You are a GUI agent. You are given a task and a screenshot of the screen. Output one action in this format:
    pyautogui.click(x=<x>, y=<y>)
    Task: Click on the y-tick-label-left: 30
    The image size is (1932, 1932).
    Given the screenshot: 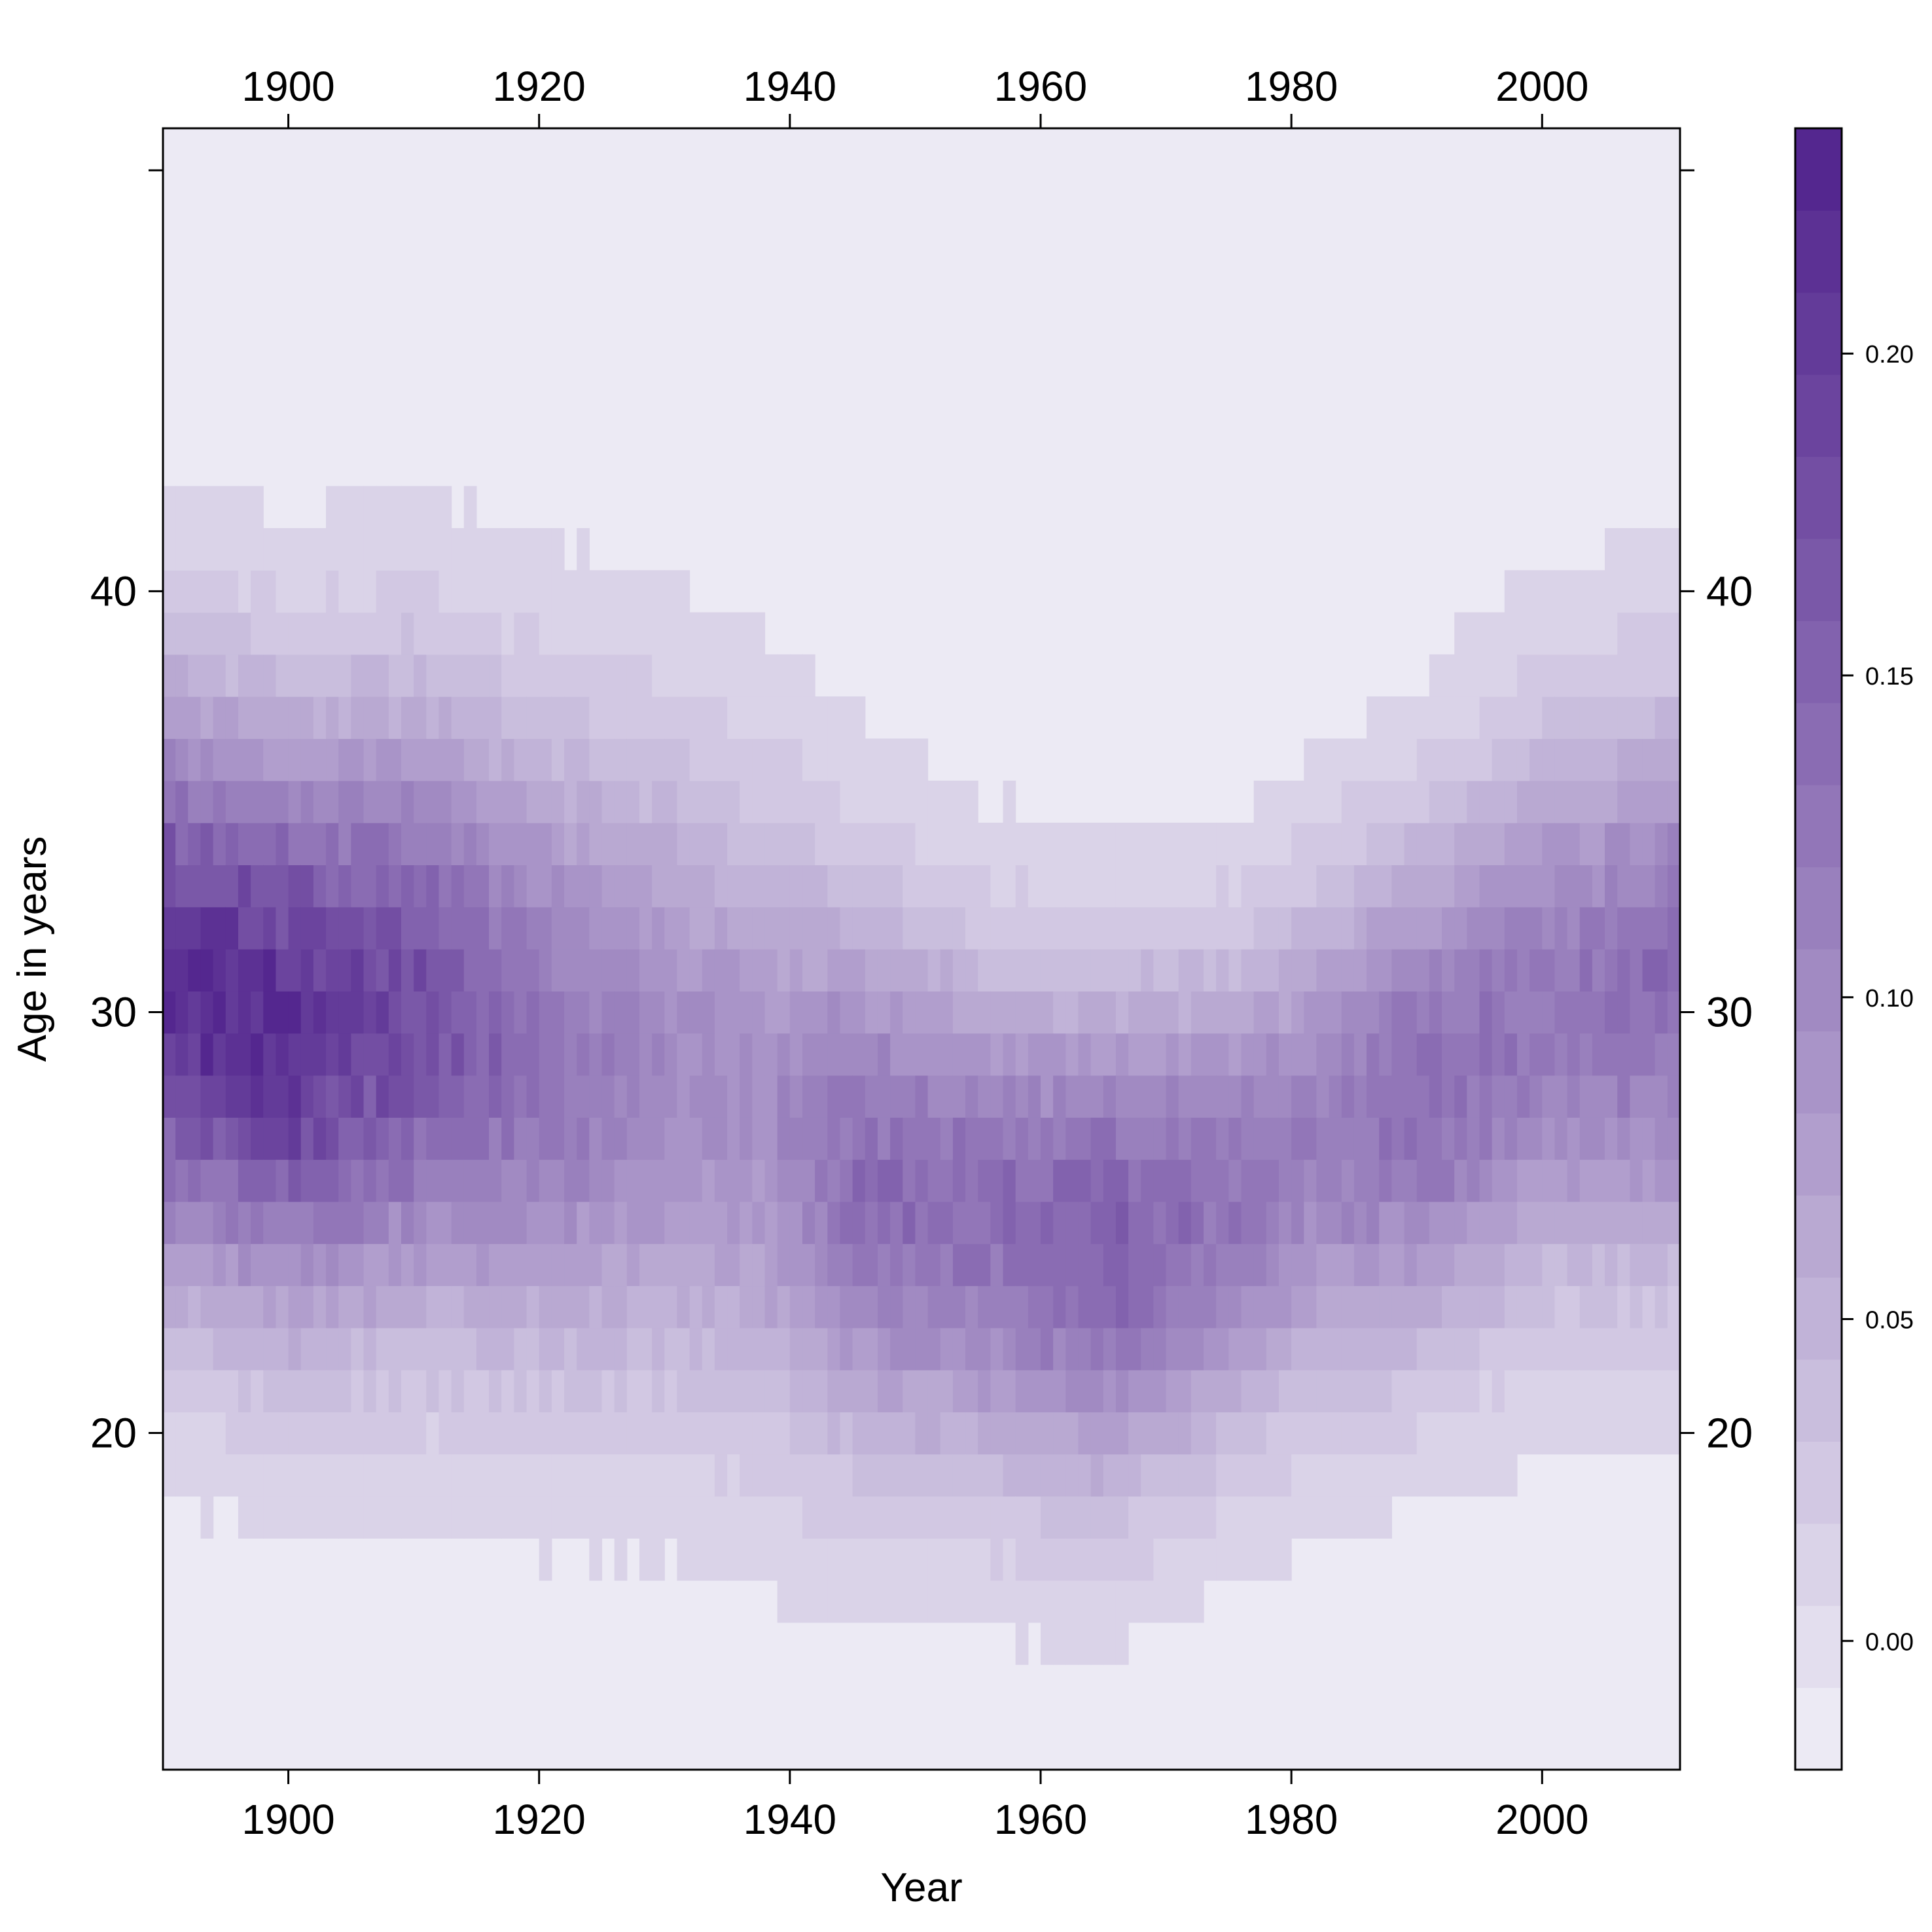 What is the action you would take?
    pyautogui.click(x=113, y=1011)
    